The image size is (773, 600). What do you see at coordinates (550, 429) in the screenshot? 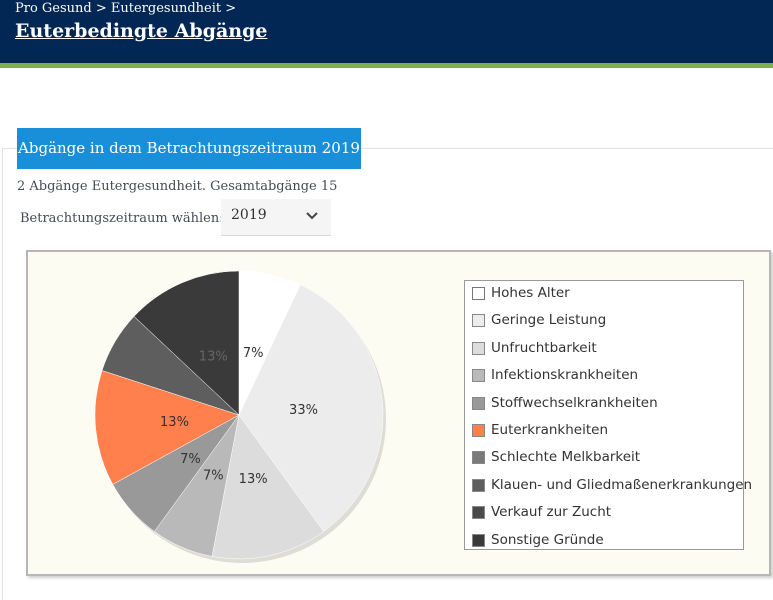
I see `legend-label: Euterkrankheiten` at bounding box center [550, 429].